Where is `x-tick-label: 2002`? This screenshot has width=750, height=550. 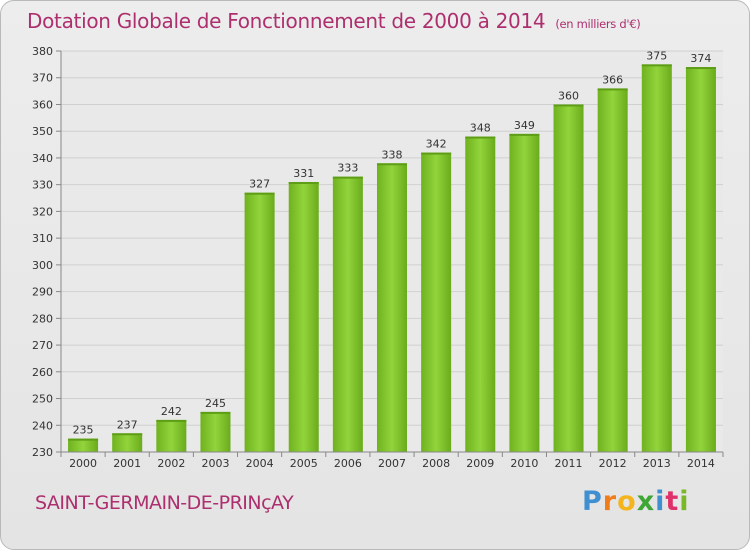
x-tick-label: 2002 is located at coordinates (171, 463).